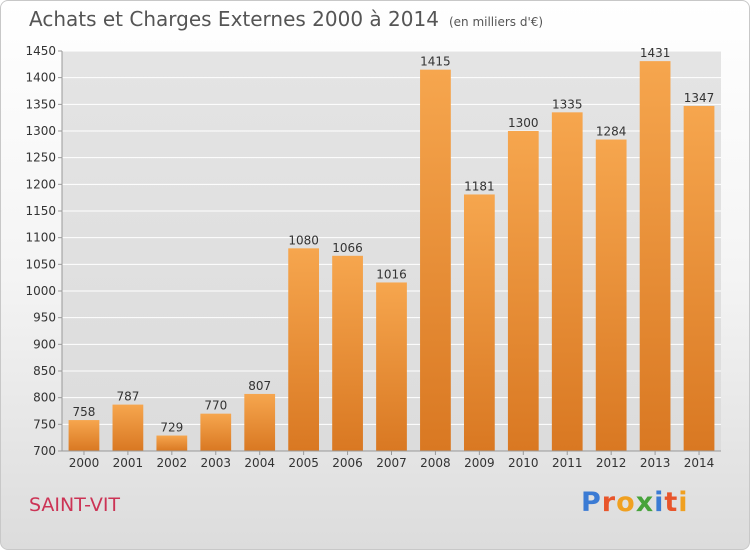  Describe the element at coordinates (84, 463) in the screenshot. I see `x-tick-label: 2000` at that location.